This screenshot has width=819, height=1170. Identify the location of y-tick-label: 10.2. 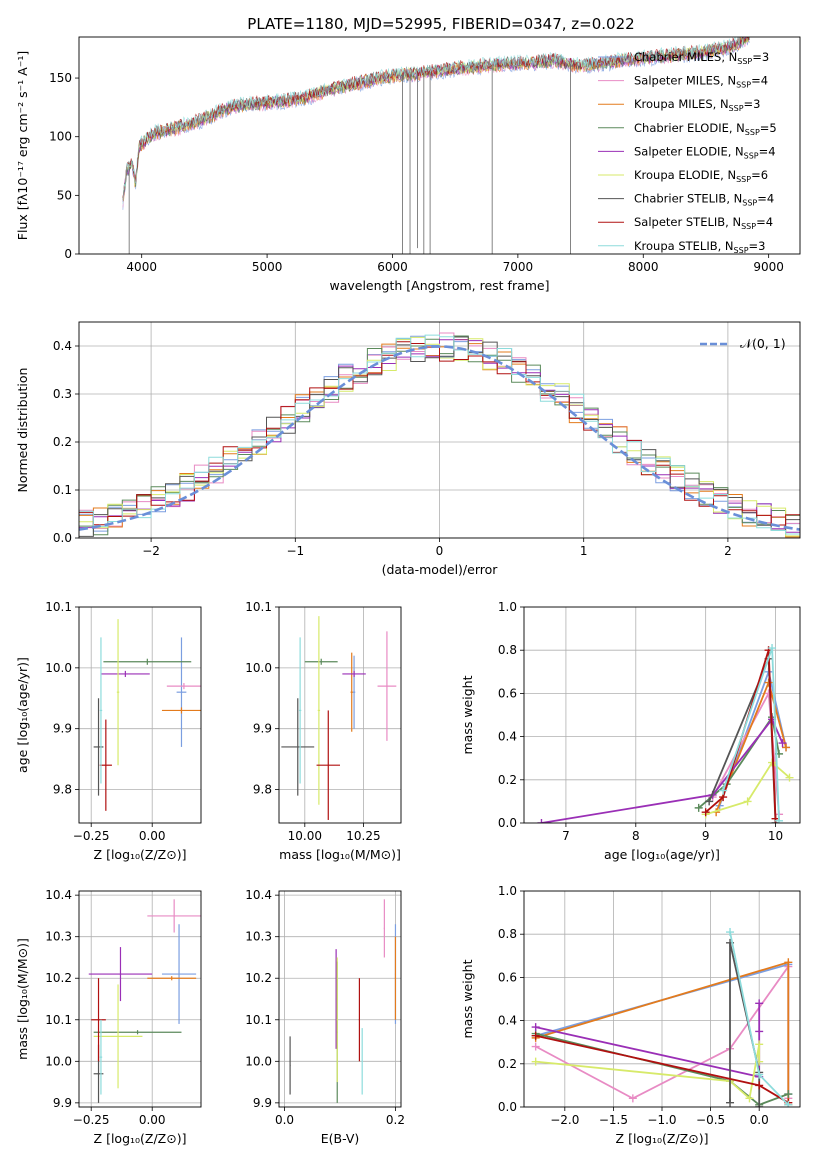
(58, 978).